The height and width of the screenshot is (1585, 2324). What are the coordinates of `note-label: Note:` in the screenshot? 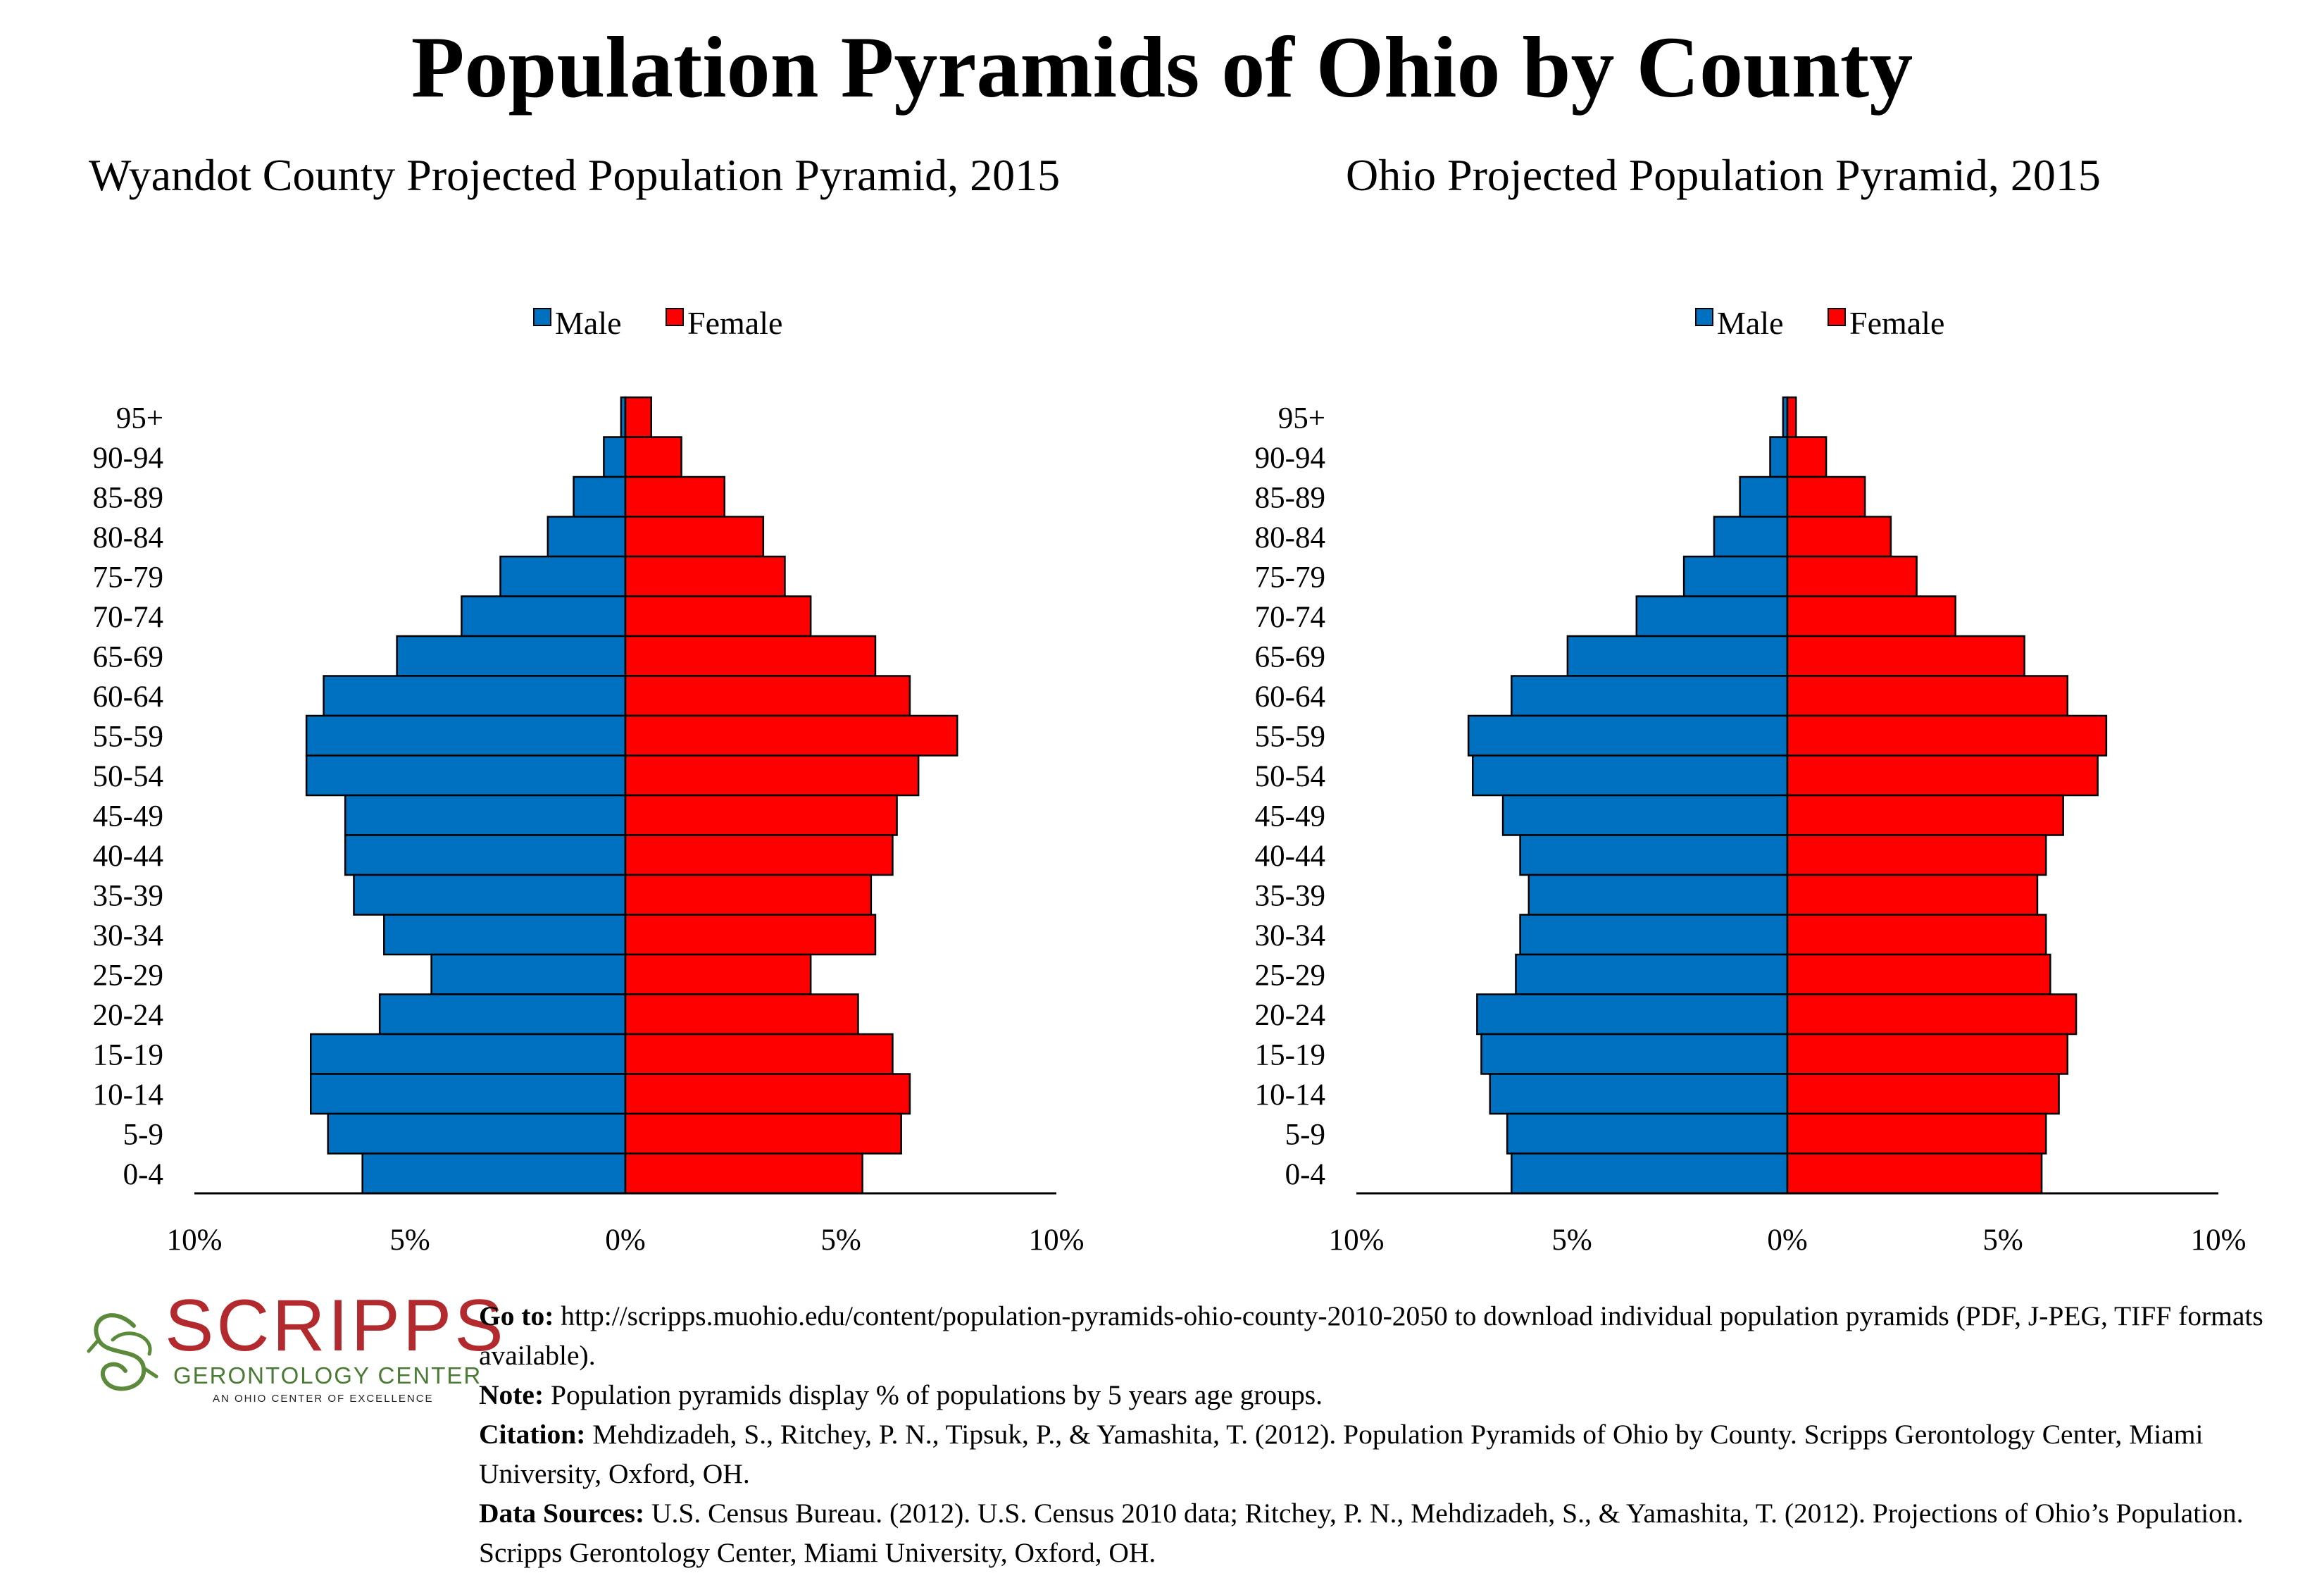 It's located at (511, 1394).